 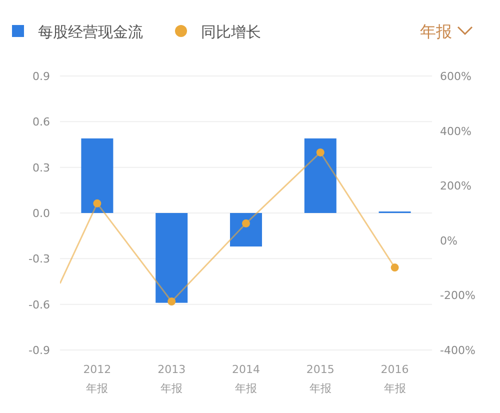 What do you see at coordinates (231, 32) in the screenshot?
I see `legend-label: 同比增长` at bounding box center [231, 32].